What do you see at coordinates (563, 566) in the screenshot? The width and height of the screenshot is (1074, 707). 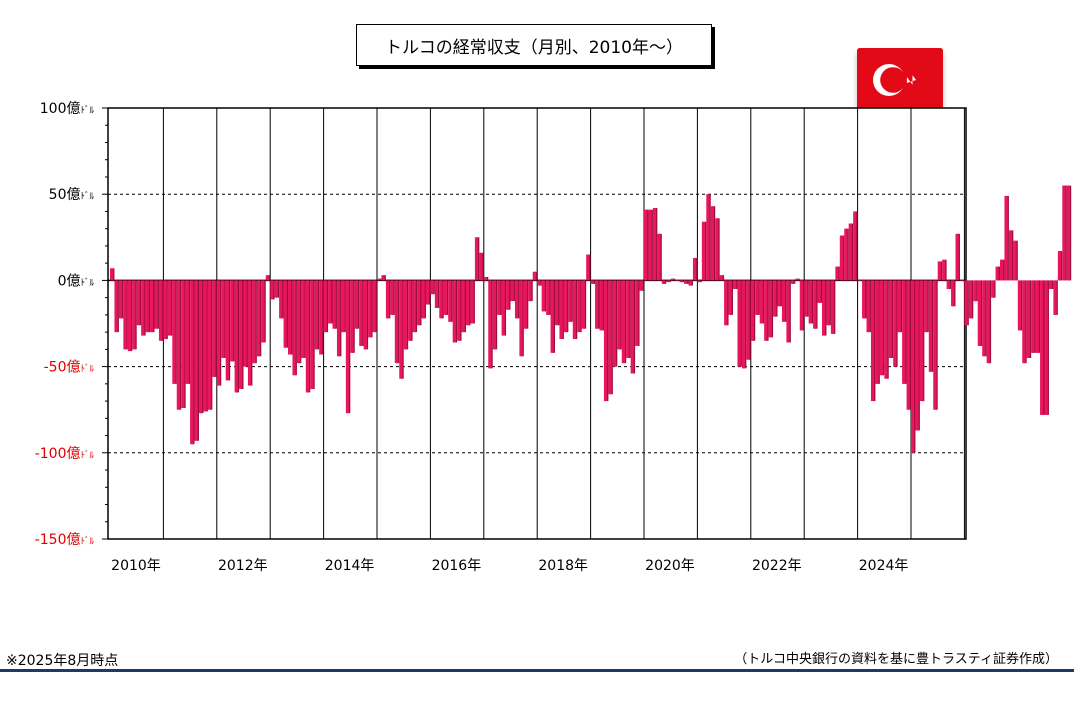 I see `x-tick-label: 2018年` at bounding box center [563, 566].